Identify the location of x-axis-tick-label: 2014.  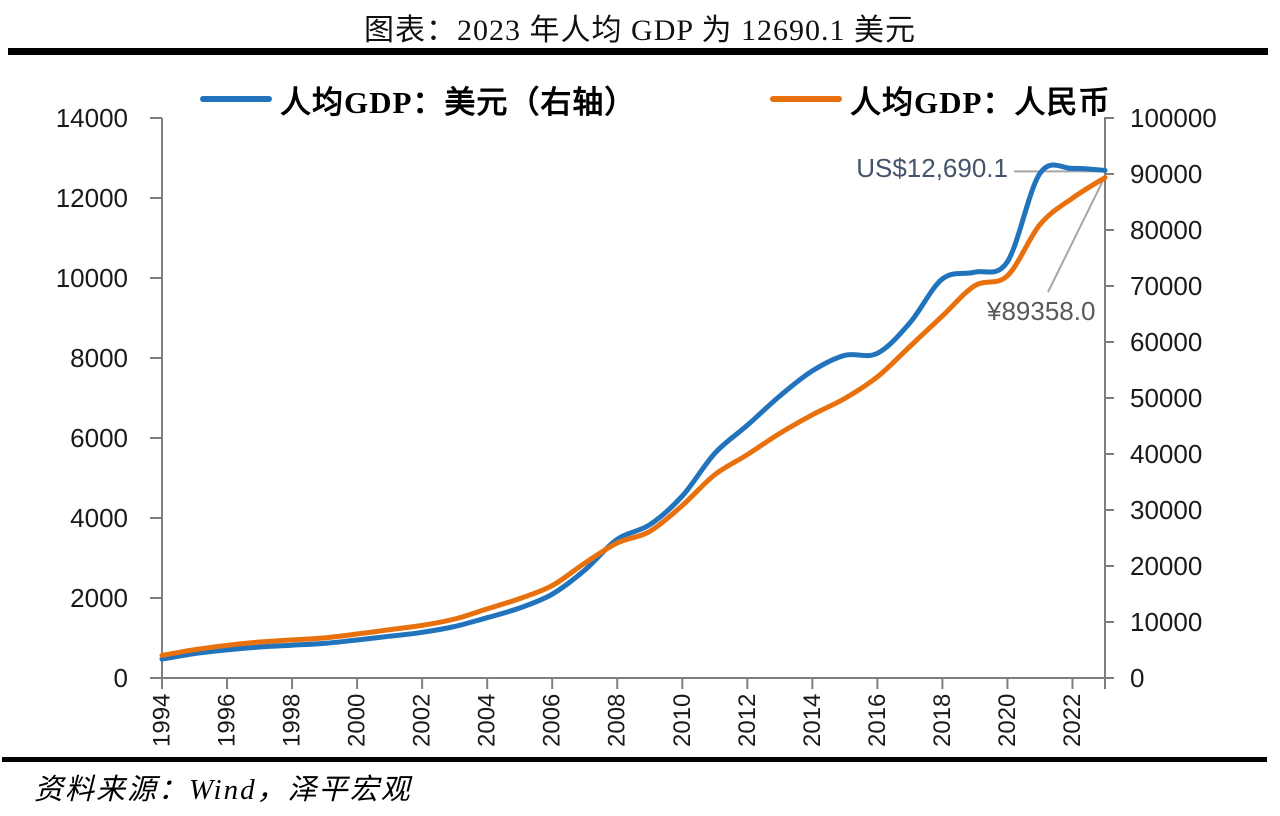
(812, 720).